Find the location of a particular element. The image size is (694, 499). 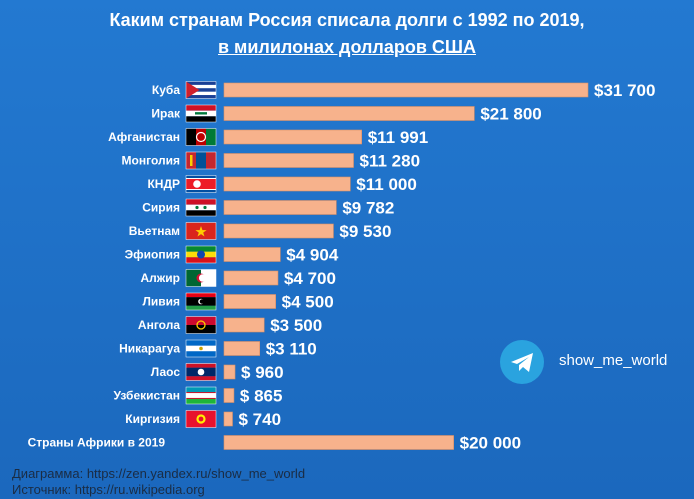

country-label: Ливия is located at coordinates (161, 302).